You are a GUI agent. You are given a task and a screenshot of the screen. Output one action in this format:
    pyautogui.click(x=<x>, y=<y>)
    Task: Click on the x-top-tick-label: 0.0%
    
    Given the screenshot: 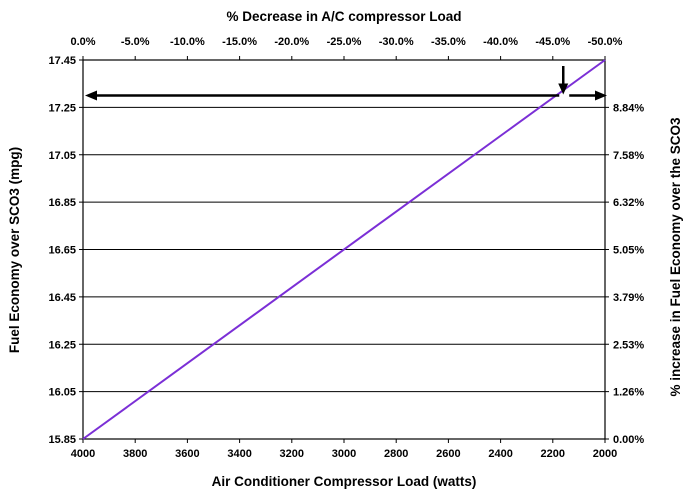 What is the action you would take?
    pyautogui.click(x=82, y=42)
    